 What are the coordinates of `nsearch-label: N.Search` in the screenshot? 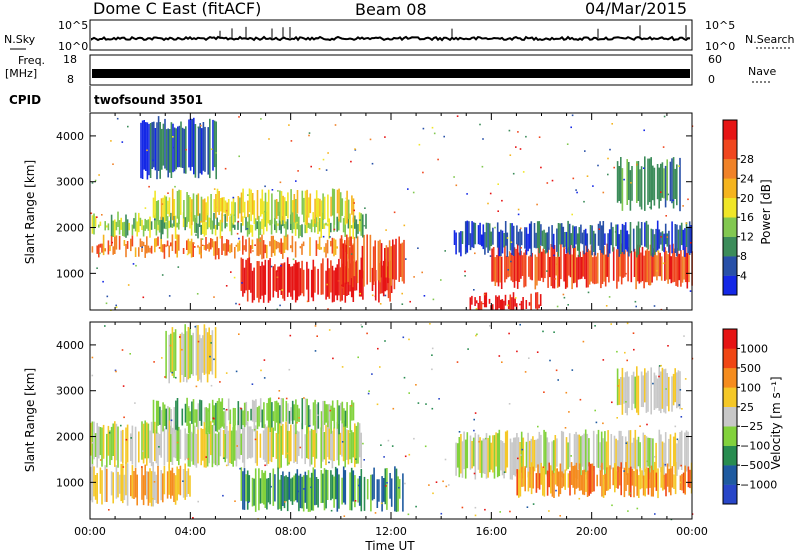 It's located at (770, 39).